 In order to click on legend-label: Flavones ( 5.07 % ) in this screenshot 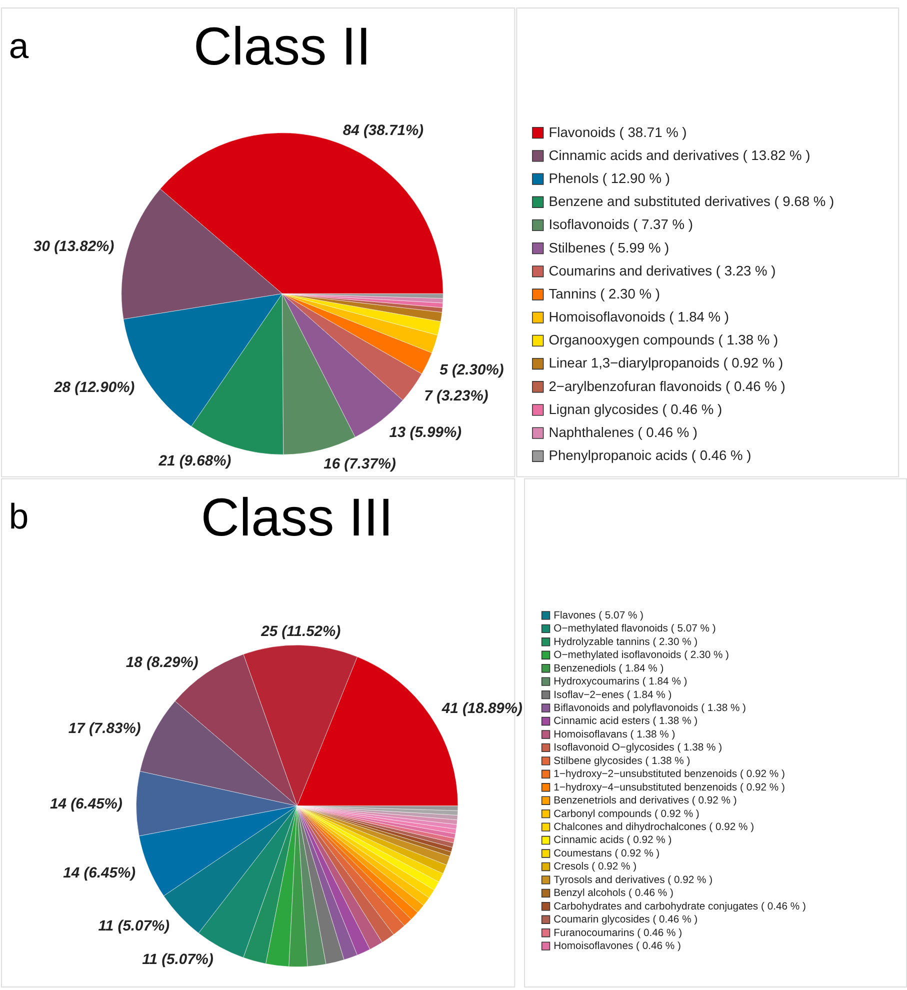, I will do `click(599, 616)`.